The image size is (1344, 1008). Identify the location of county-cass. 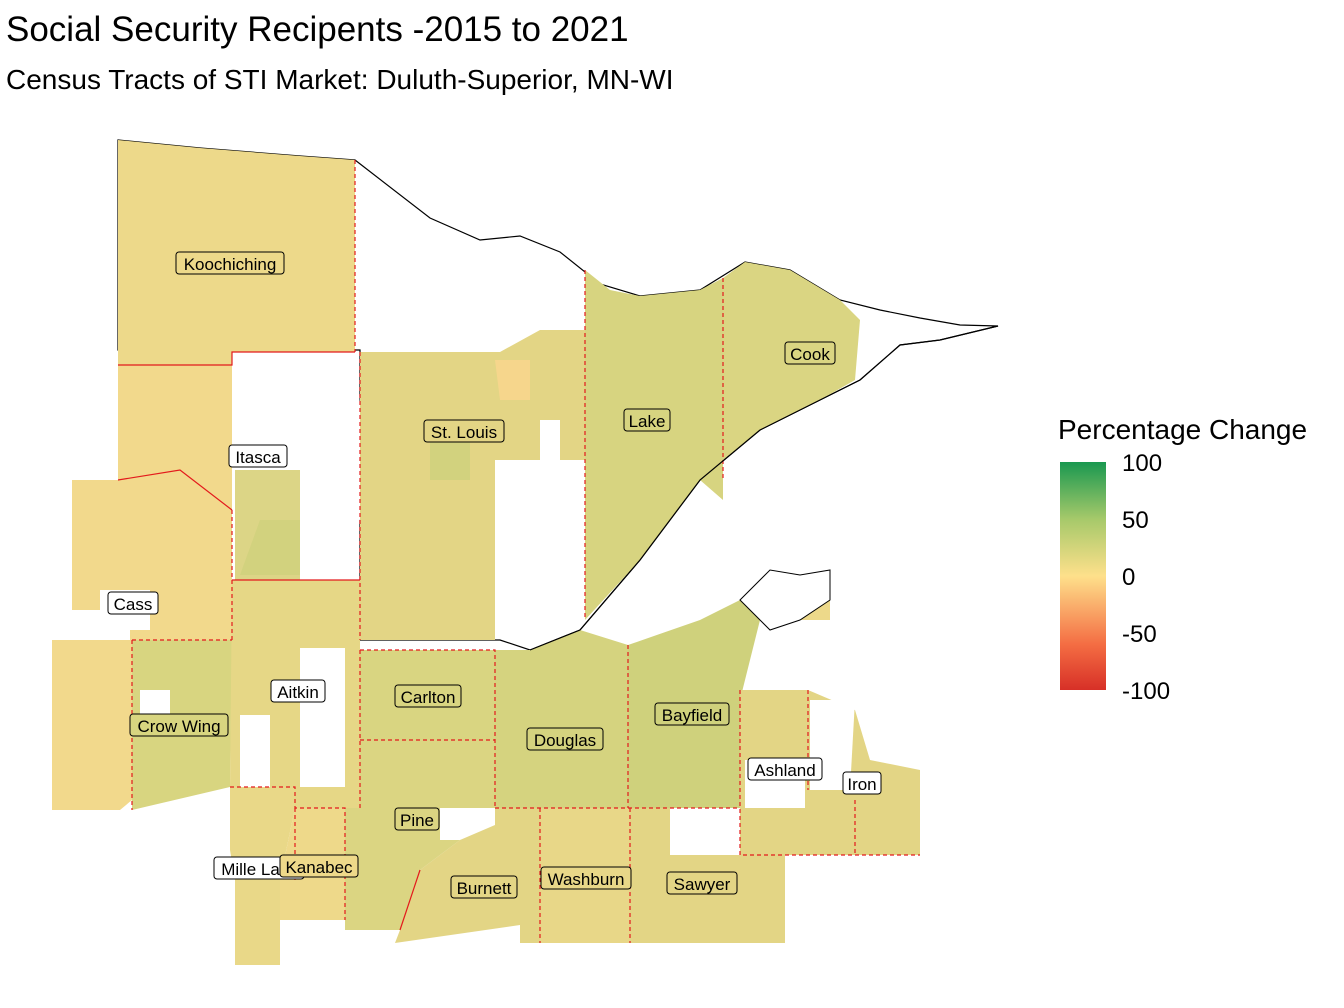
(92, 725).